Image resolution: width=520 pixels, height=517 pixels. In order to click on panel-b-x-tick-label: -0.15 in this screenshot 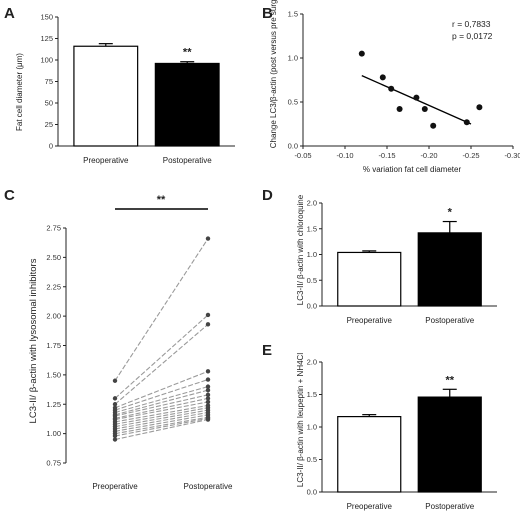, I will do `click(386, 155)`.